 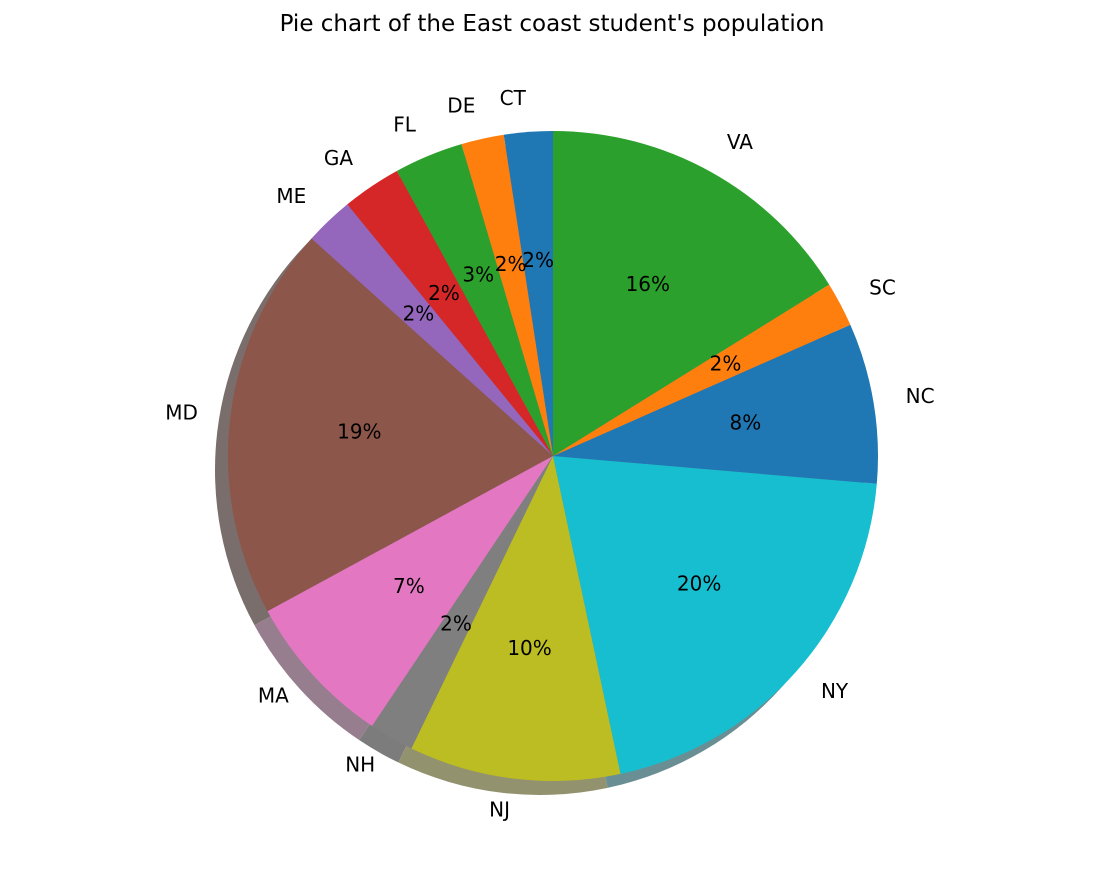 I want to click on slice-percent-ny: 20%, so click(x=699, y=584).